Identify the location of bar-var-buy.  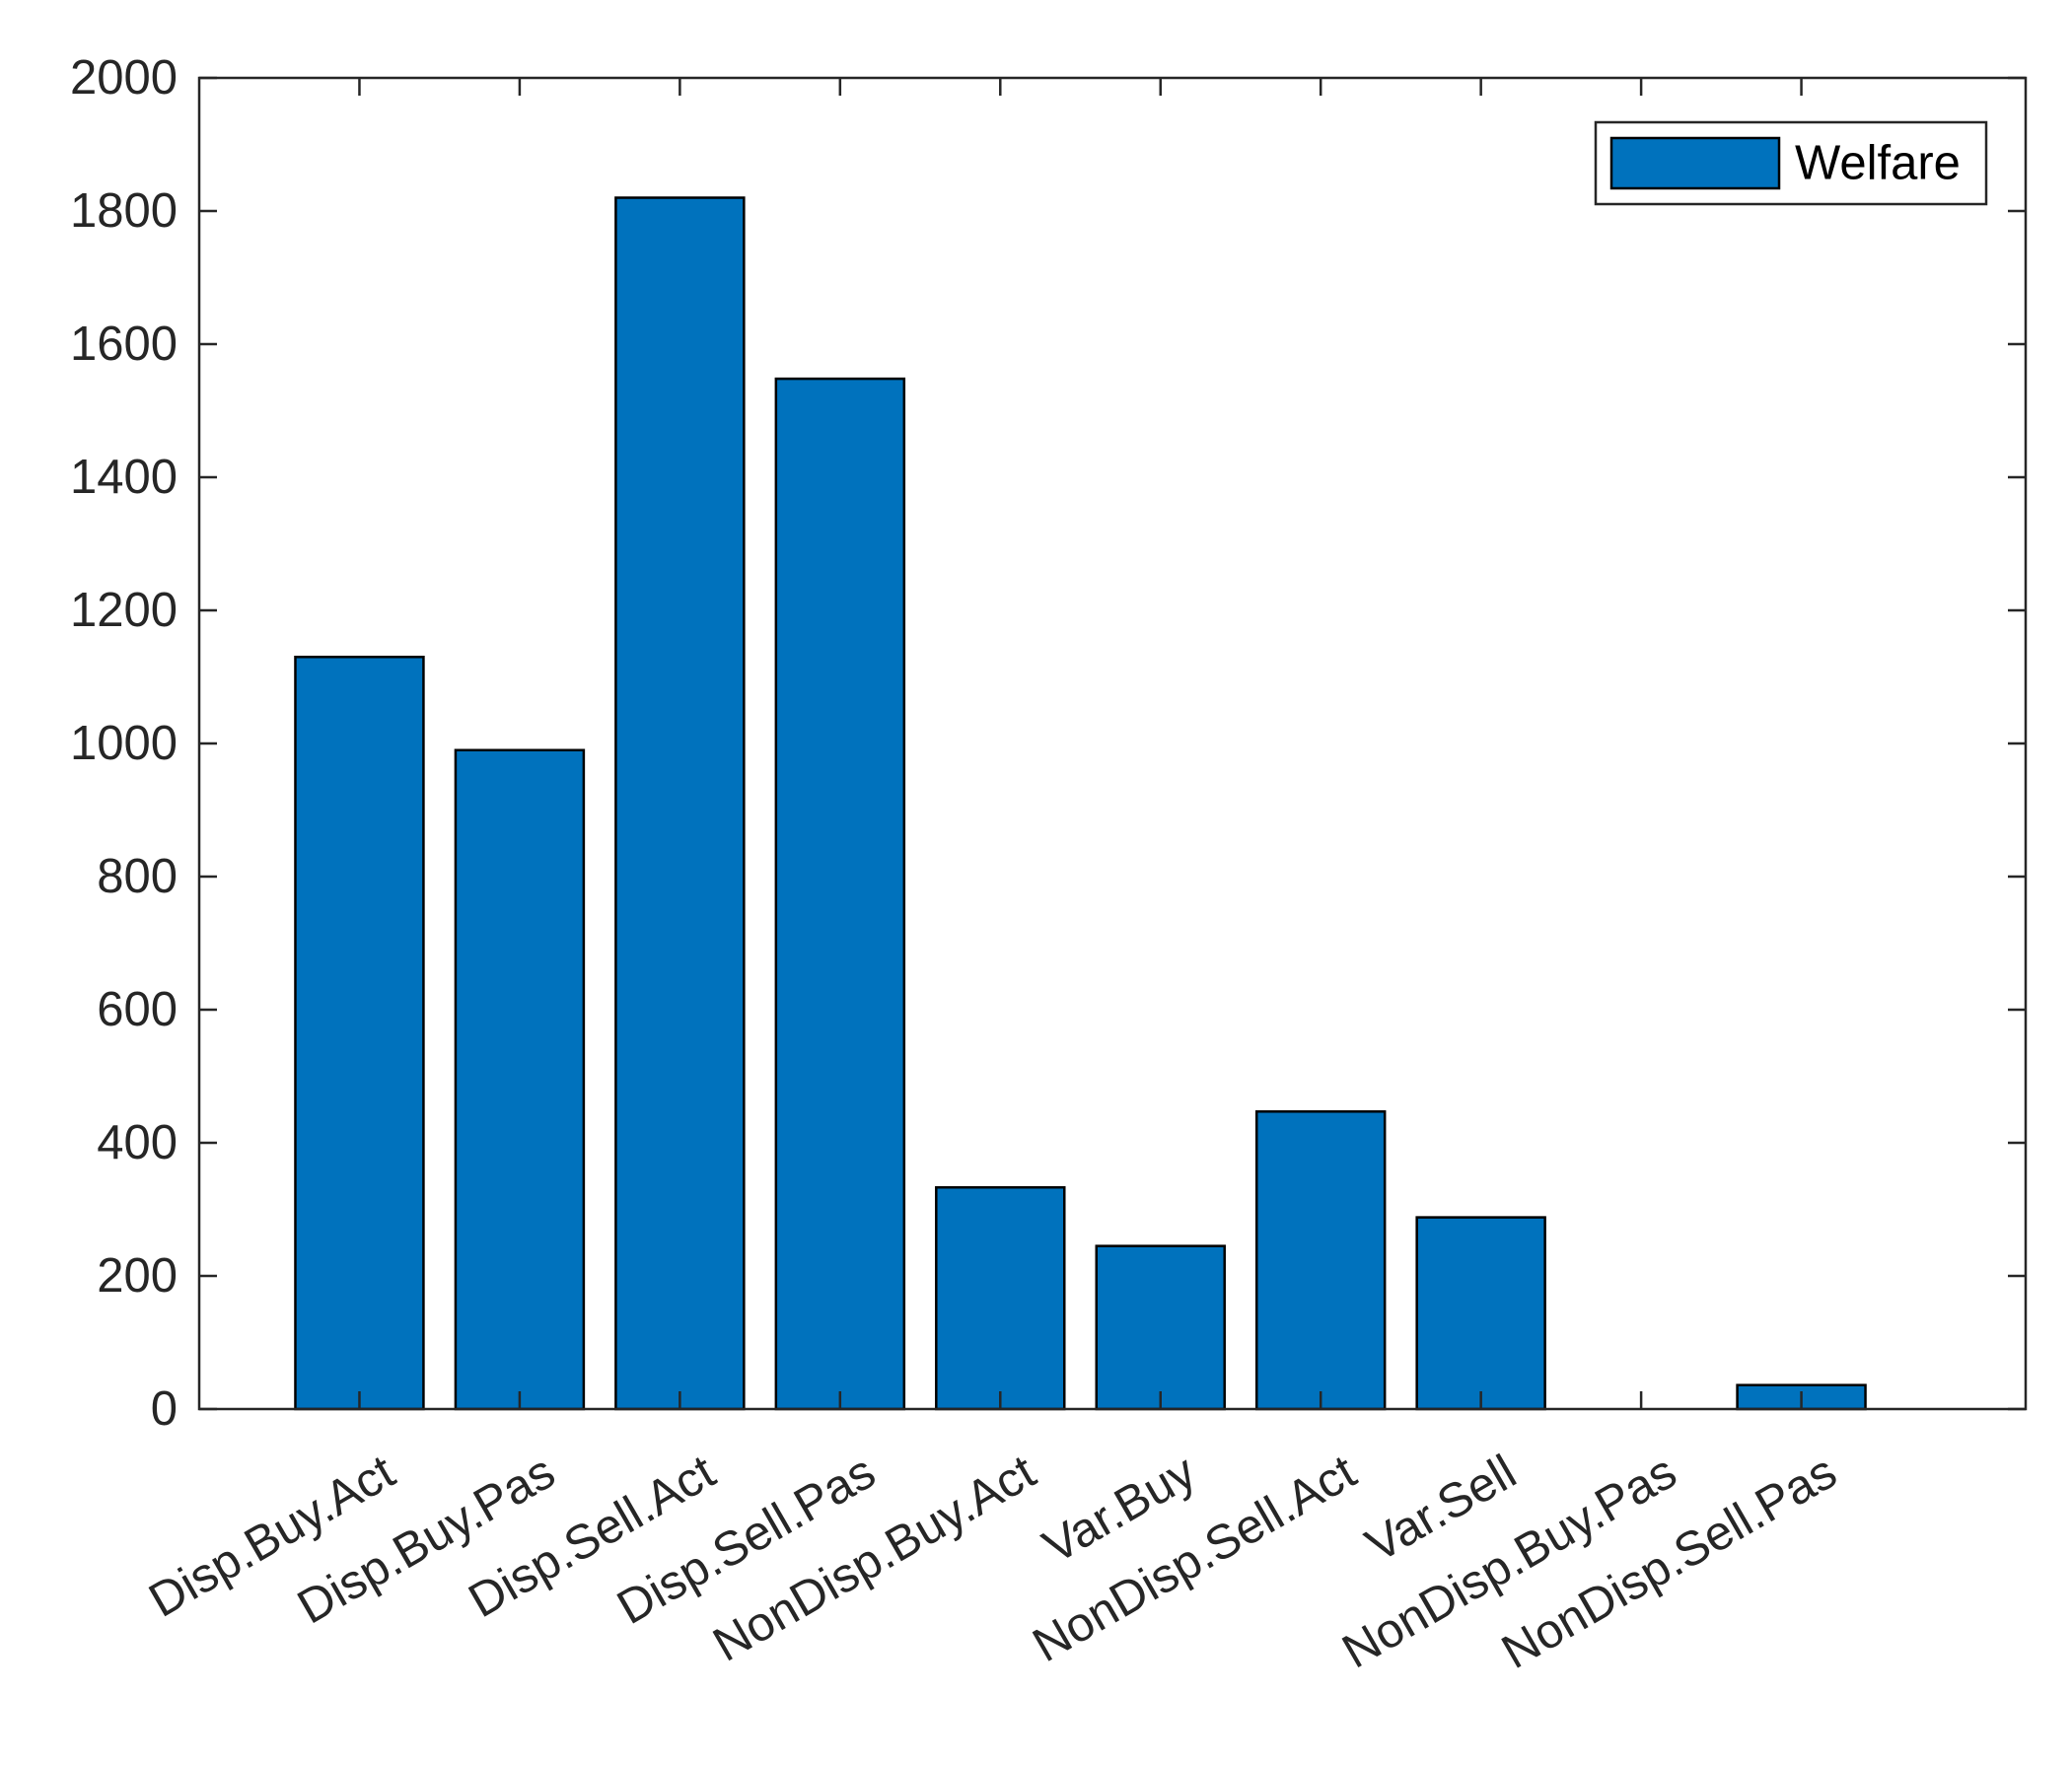
(1160, 1327).